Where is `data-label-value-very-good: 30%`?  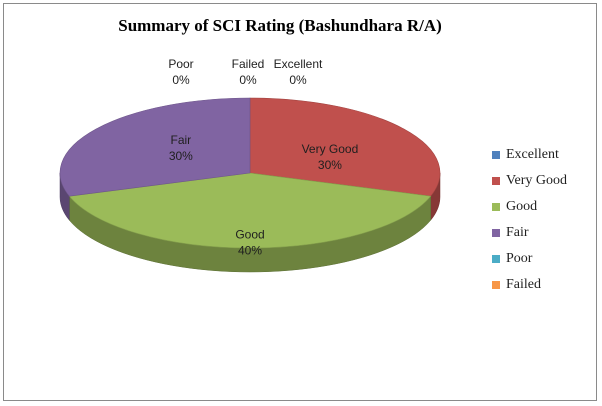 data-label-value-very-good: 30% is located at coordinates (330, 165).